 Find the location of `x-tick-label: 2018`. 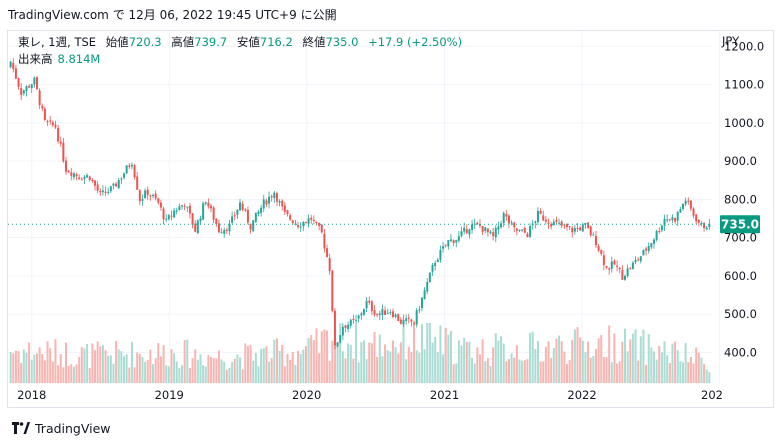

x-tick-label: 2018 is located at coordinates (31, 395).